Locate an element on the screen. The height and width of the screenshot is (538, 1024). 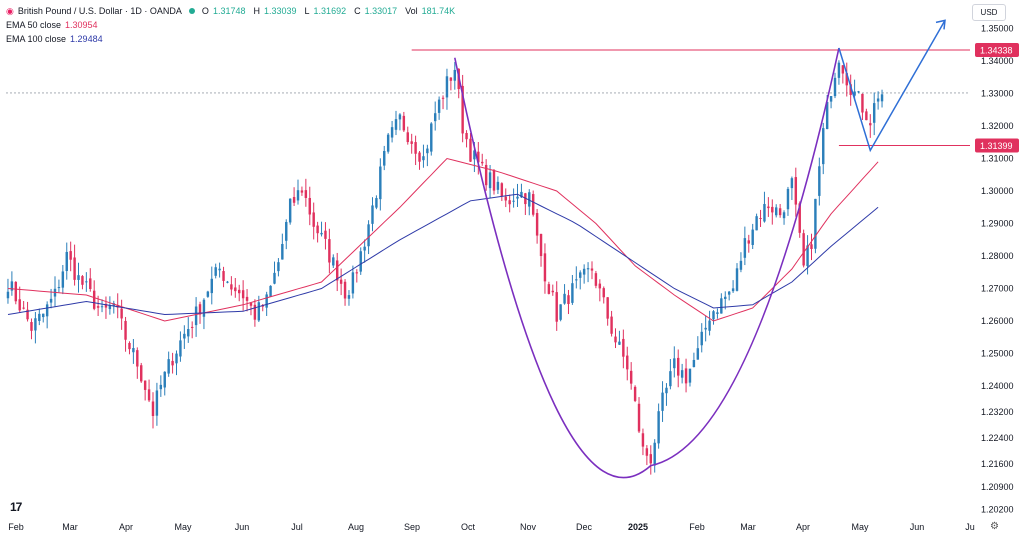
ema100-value: 1.29484 is located at coordinates (86, 39).